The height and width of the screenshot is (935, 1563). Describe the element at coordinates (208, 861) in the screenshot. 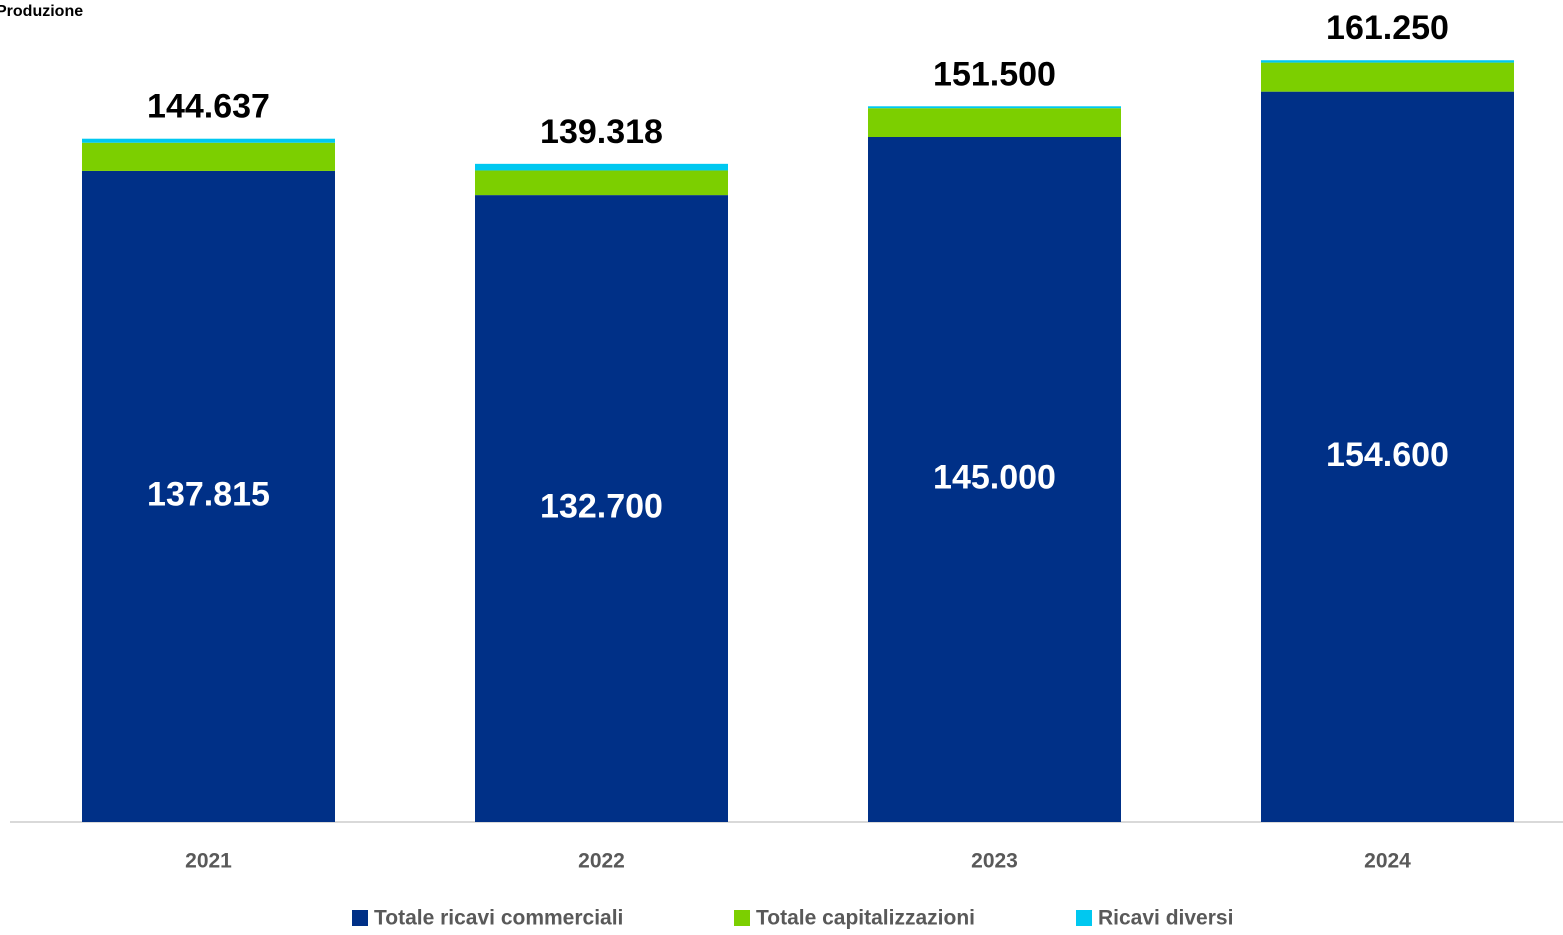

I see `x-tick-label: 2021` at that location.